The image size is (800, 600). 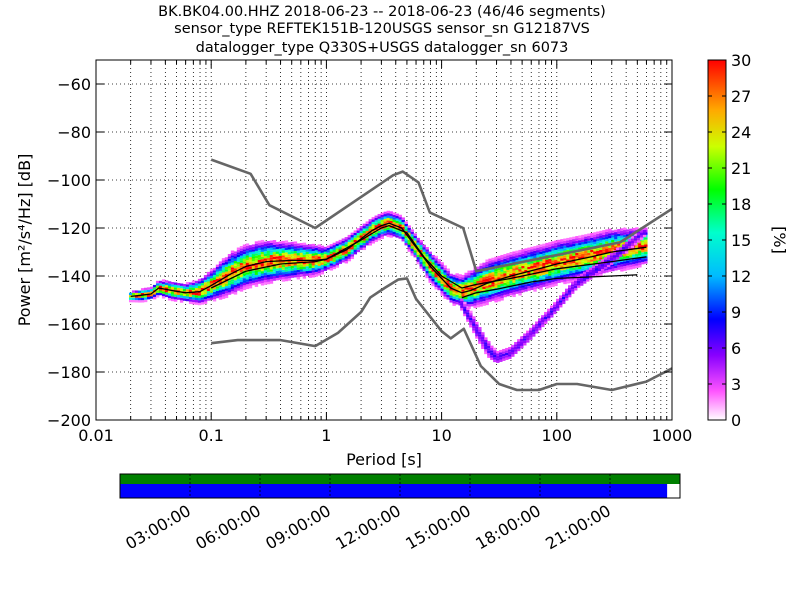 I want to click on x-tick-label: 1, so click(x=326, y=435).